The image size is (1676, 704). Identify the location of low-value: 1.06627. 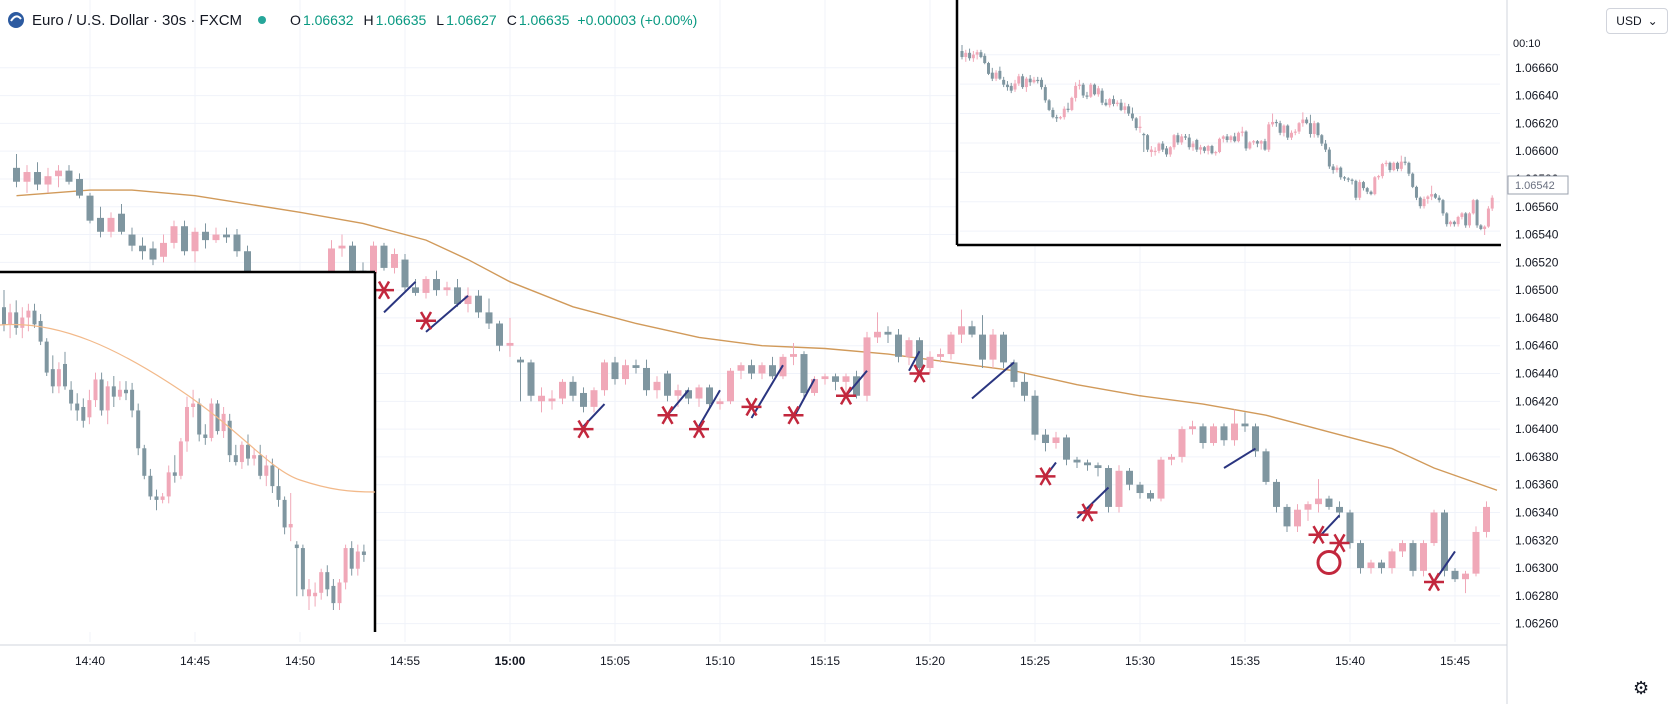
(471, 20).